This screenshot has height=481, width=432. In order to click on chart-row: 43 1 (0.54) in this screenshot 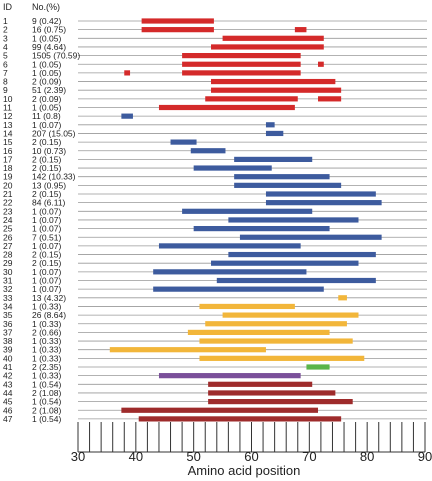, I will do `click(215, 384)`.